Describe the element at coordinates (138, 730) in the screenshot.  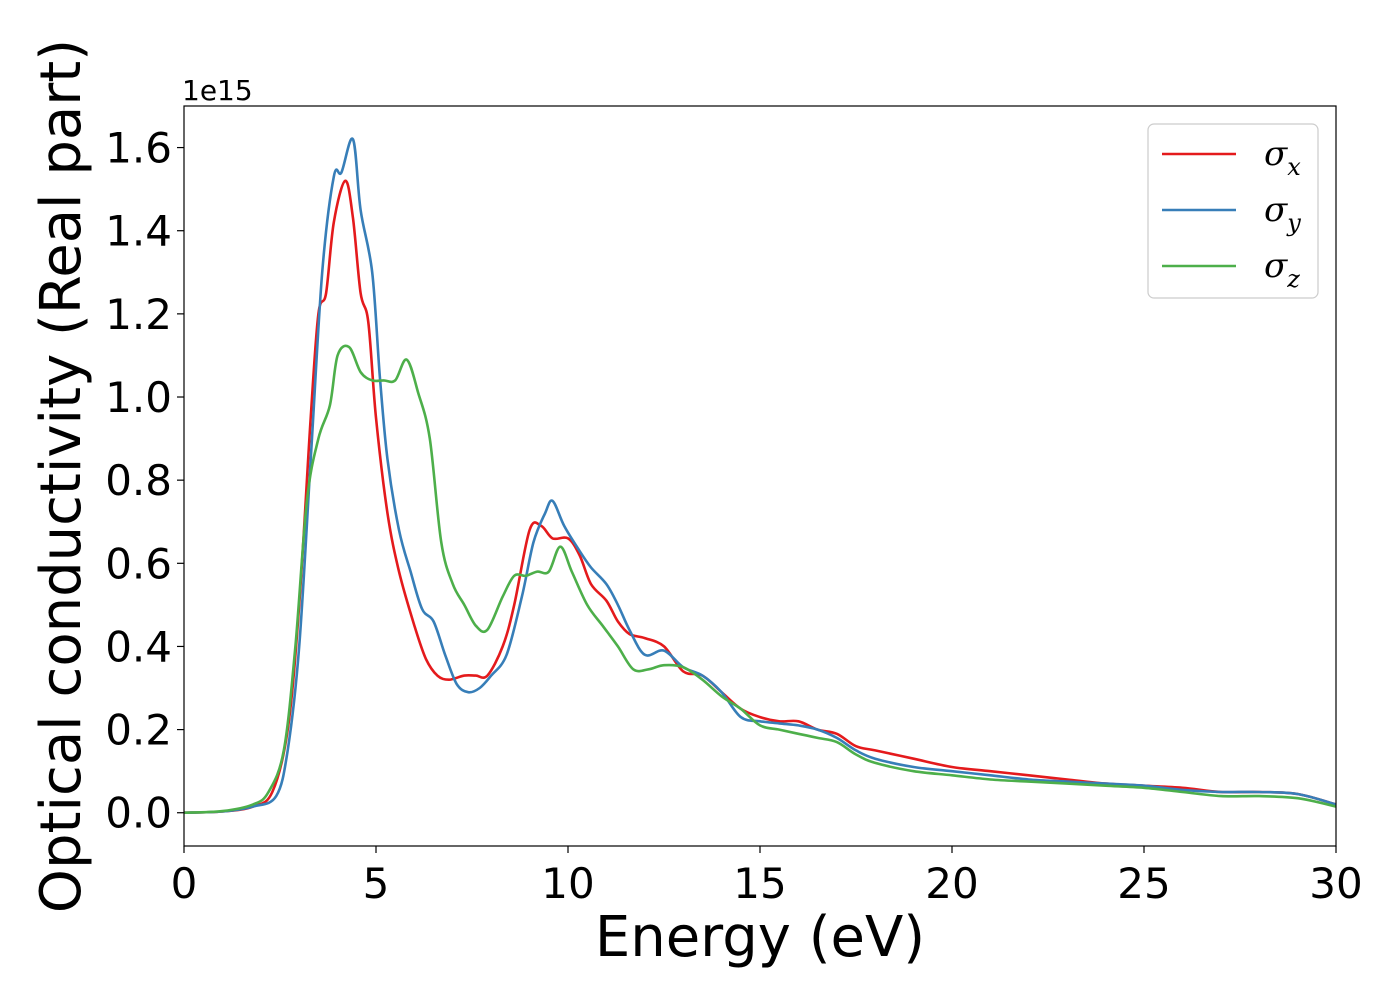
I see `y-tick-label: 0.2` at that location.